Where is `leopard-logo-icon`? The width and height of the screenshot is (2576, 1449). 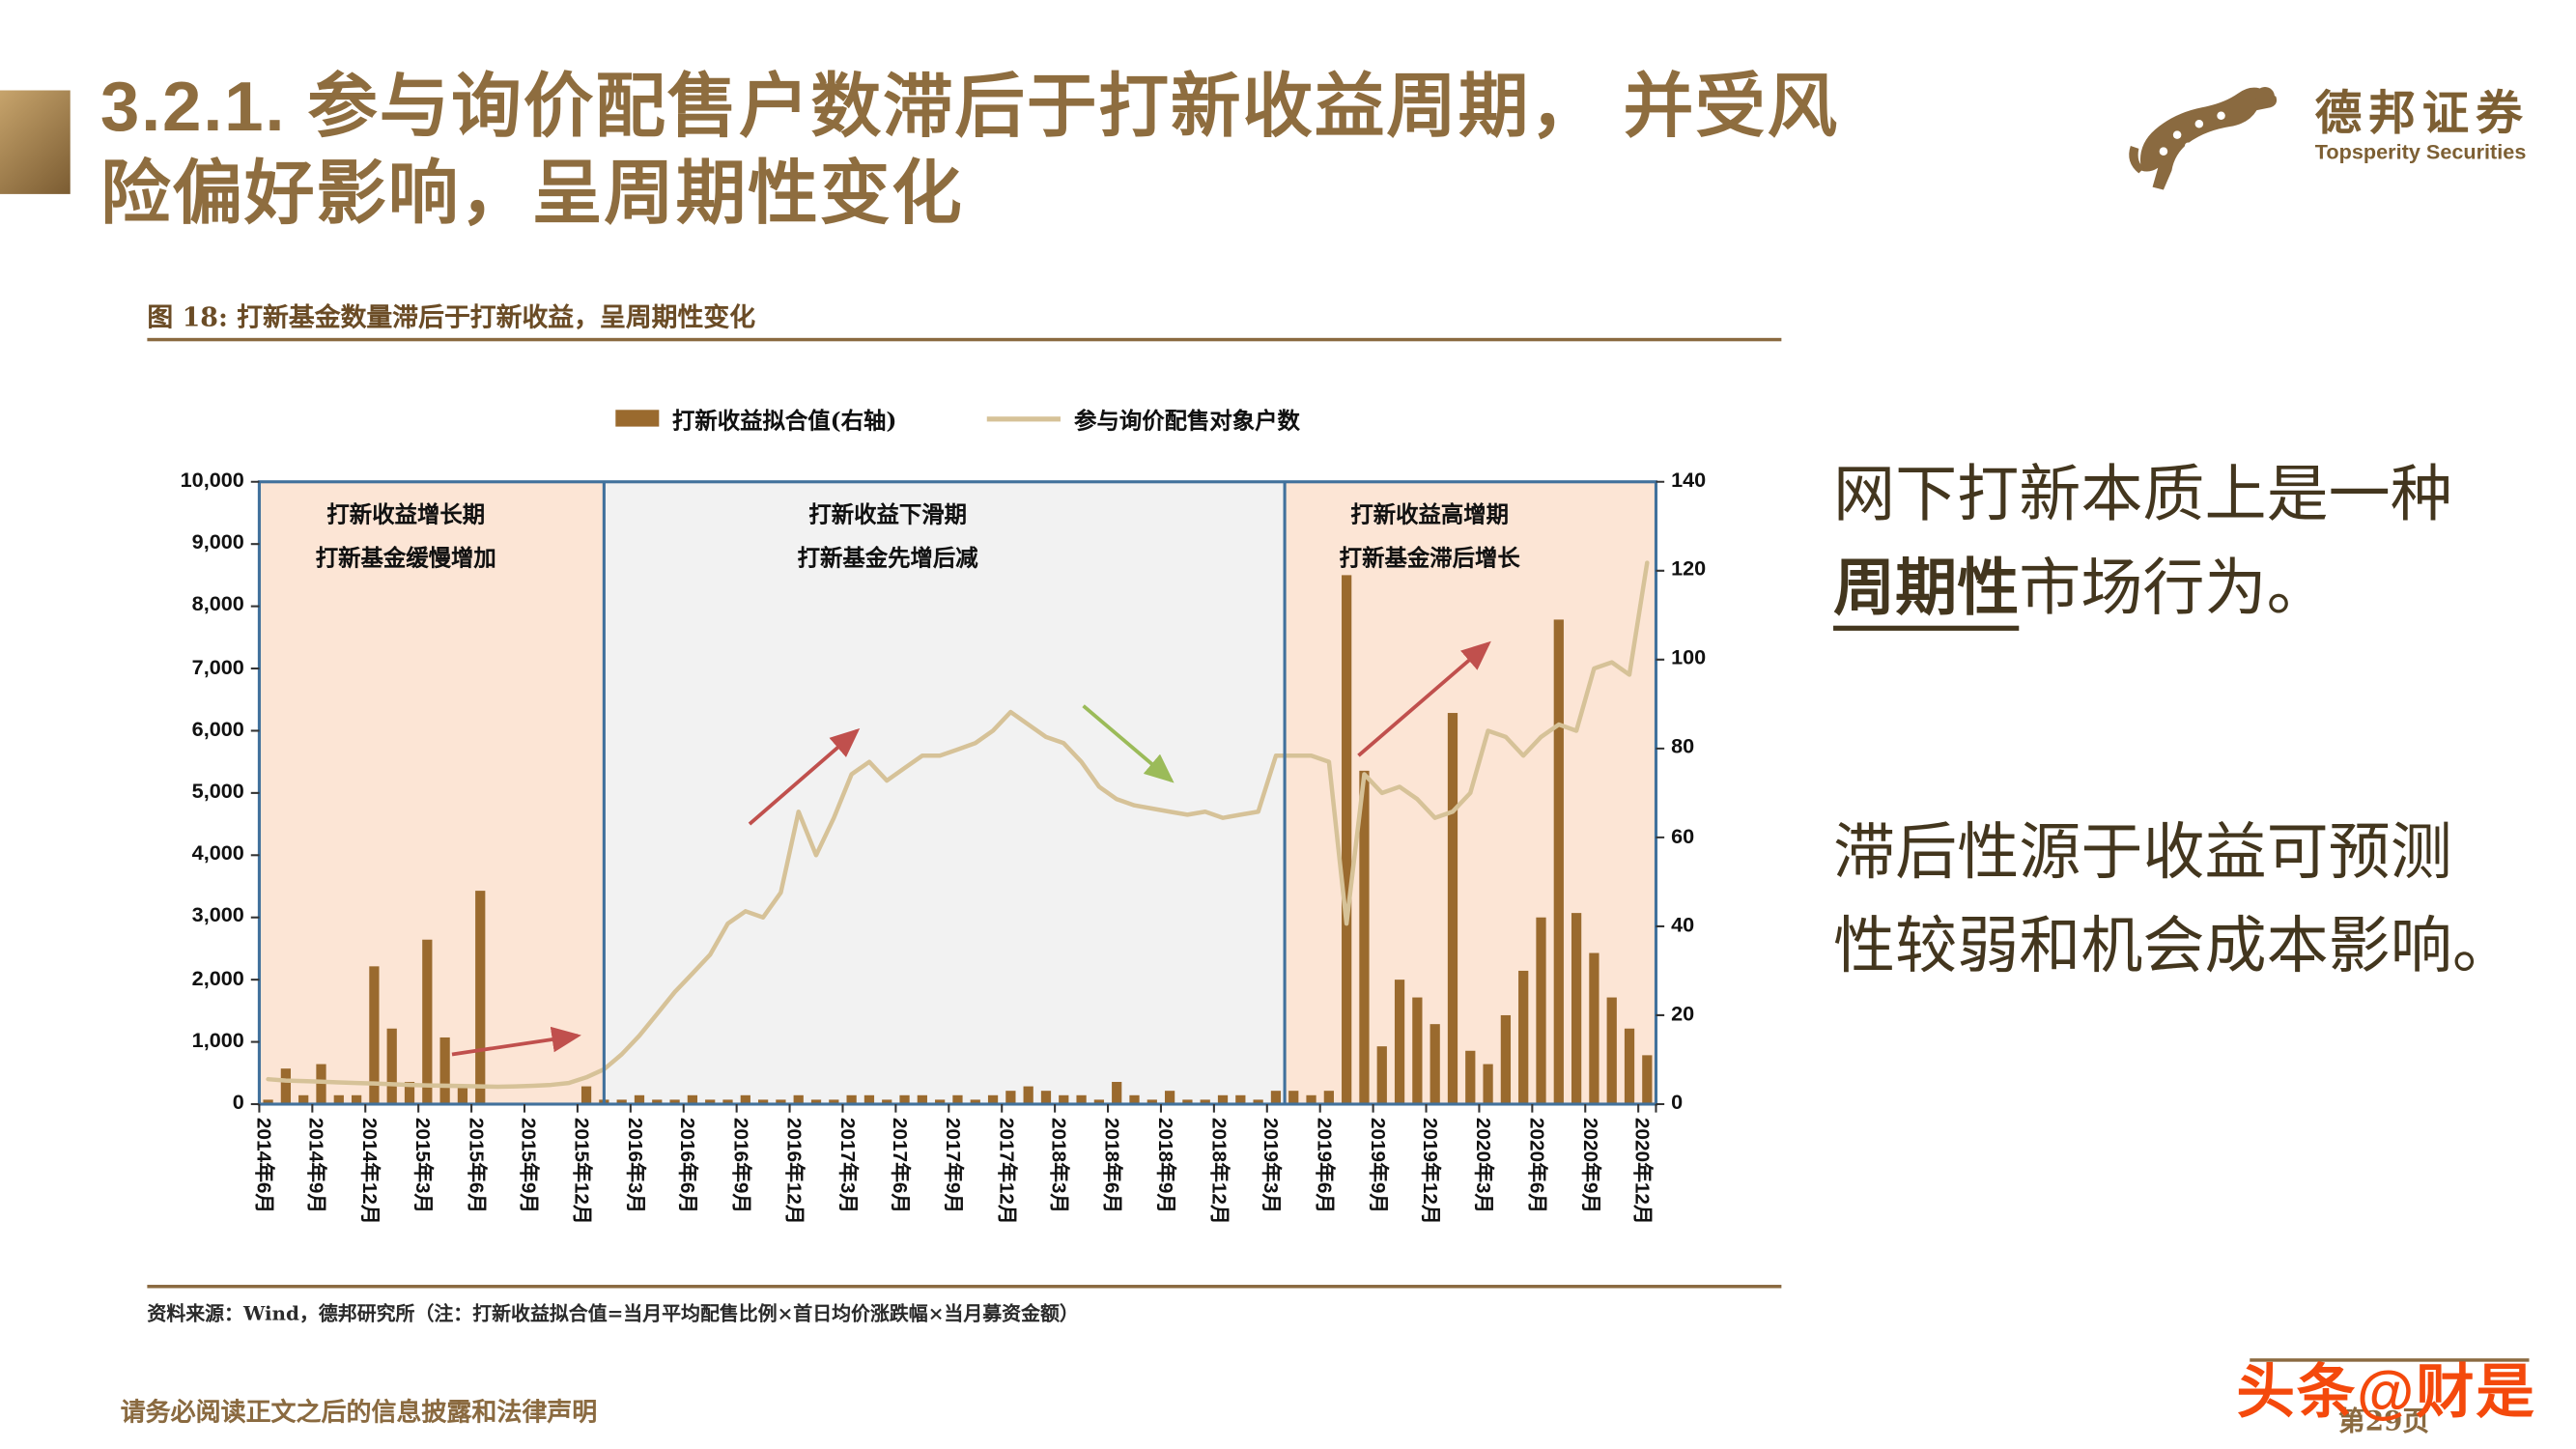
leopard-logo-icon is located at coordinates (2203, 138).